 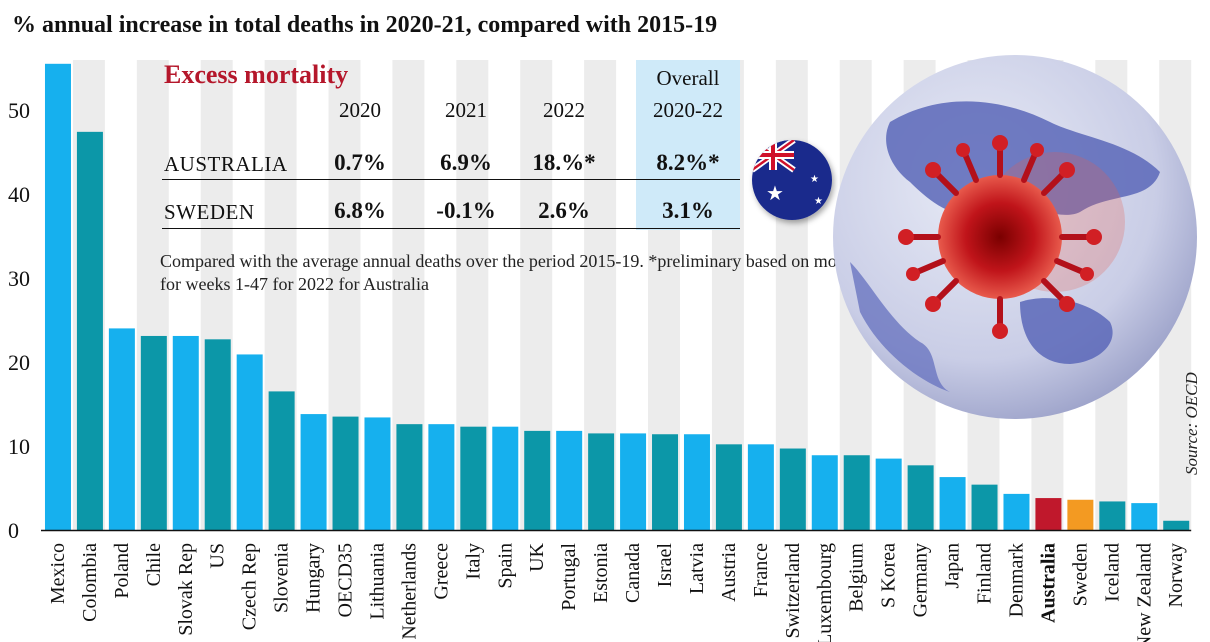 I want to click on x-tick-label: Portugal, so click(x=569, y=577).